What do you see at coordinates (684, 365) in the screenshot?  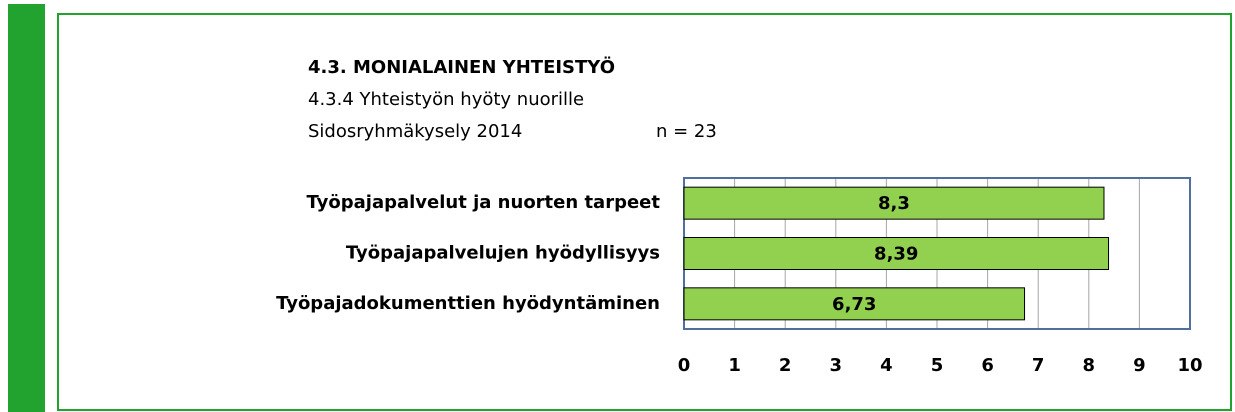 I see `x-tick-label: 0` at bounding box center [684, 365].